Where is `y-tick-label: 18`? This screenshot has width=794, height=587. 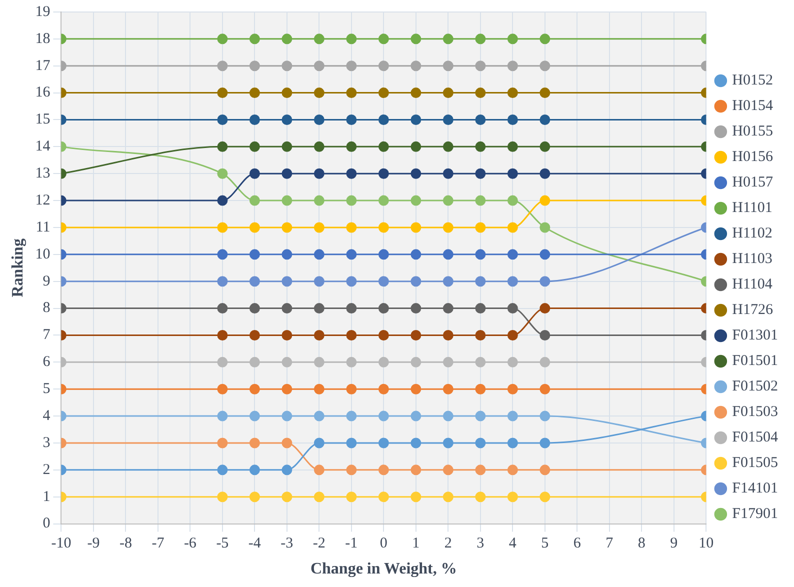 y-tick-label: 18 is located at coordinates (42, 38).